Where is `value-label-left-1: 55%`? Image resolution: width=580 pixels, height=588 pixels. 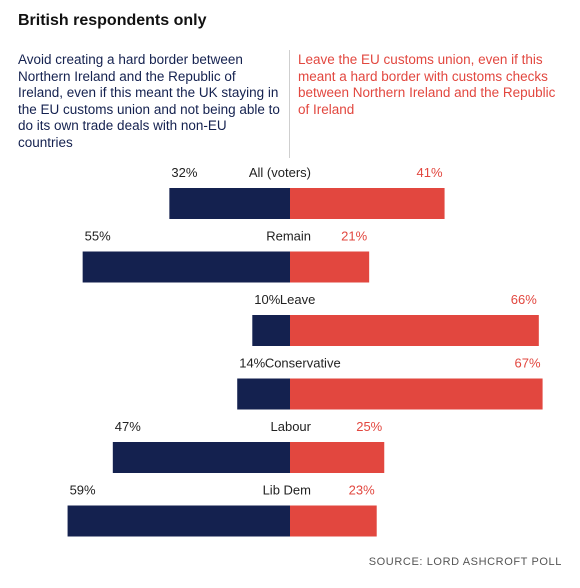
value-label-left-1: 55% is located at coordinates (98, 236).